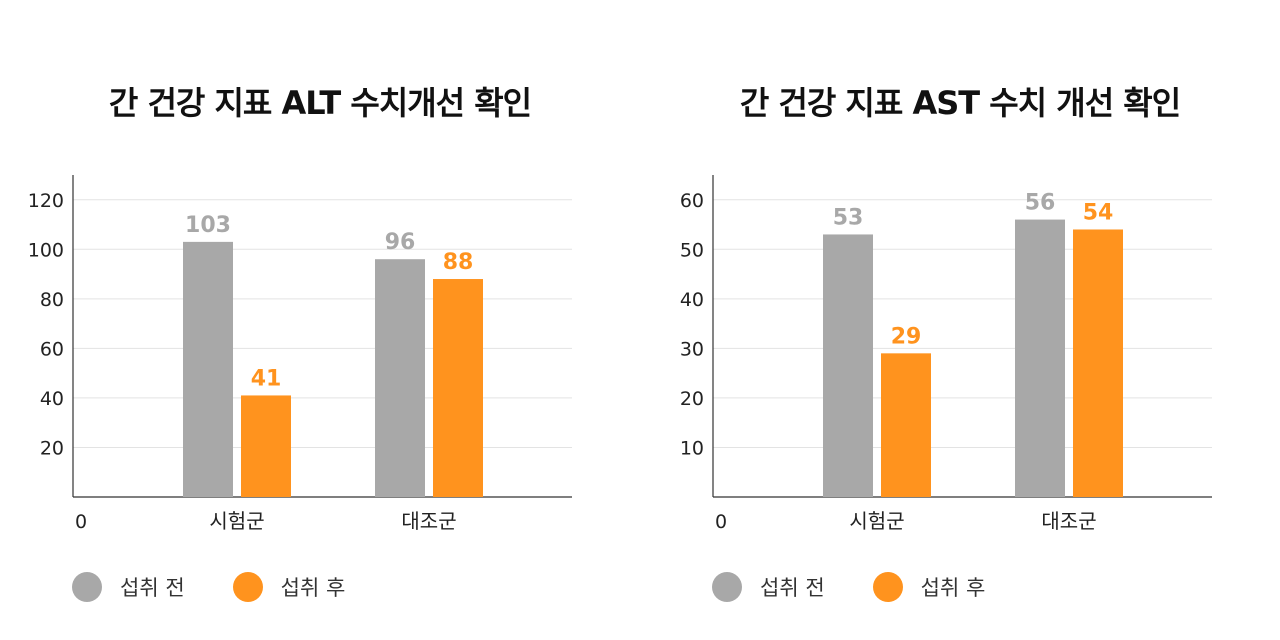 The width and height of the screenshot is (1280, 640). Describe the element at coordinates (692, 448) in the screenshot. I see `y-tick-label: 10` at that location.